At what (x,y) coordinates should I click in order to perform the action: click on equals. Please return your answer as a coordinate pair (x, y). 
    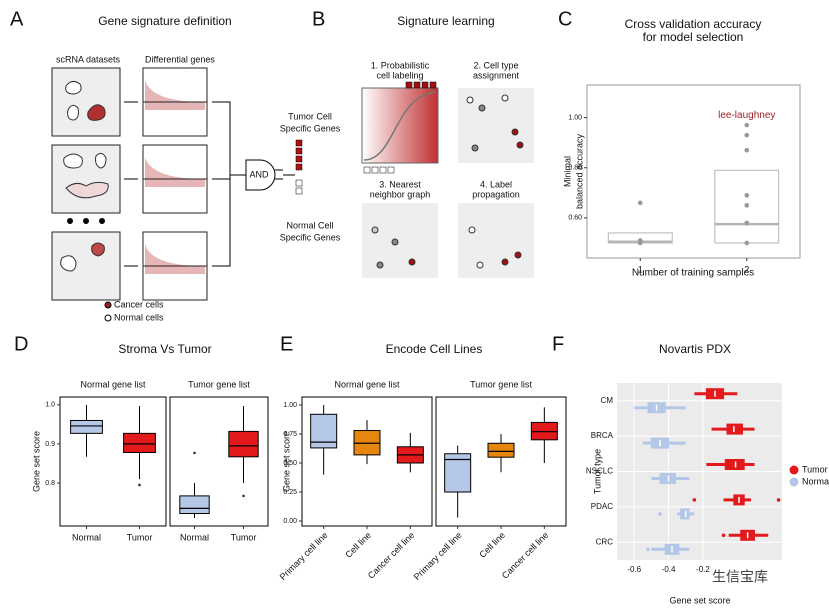
    Looking at the image, I should click on (285, 174).